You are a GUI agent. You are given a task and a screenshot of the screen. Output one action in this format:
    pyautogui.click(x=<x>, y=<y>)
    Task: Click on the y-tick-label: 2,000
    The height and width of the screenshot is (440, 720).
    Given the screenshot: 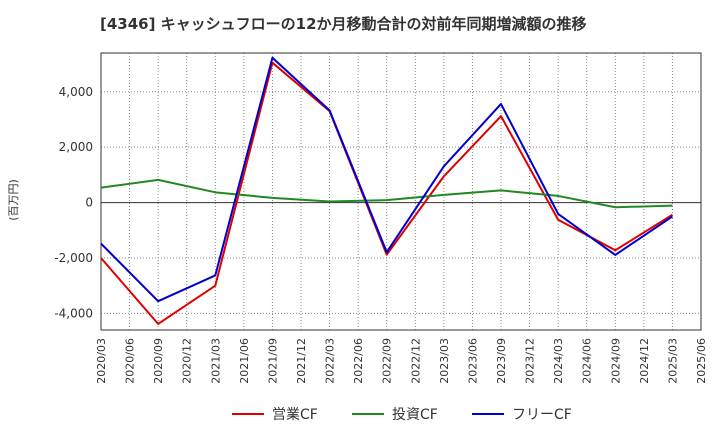 What is the action you would take?
    pyautogui.click(x=76, y=147)
    